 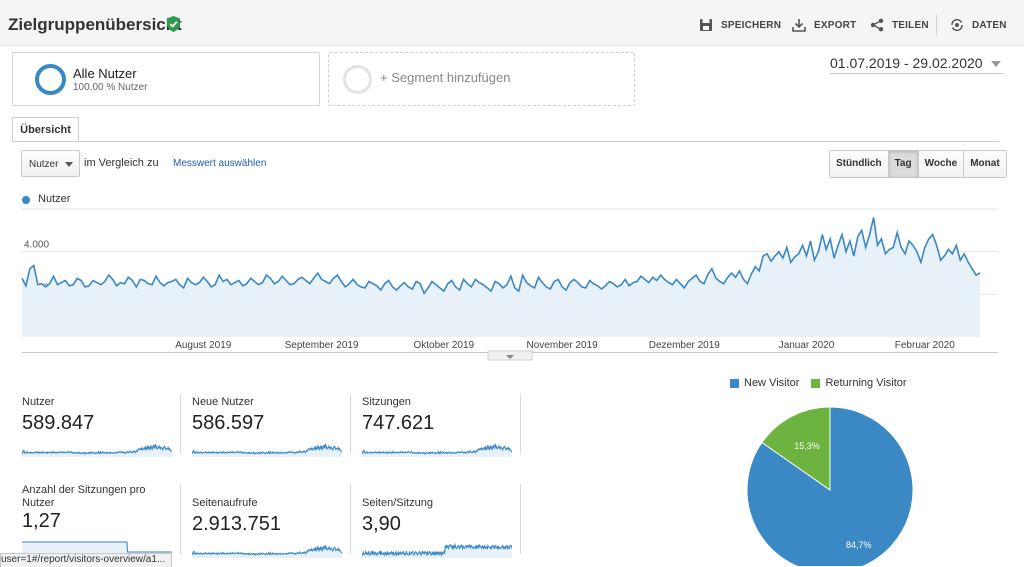 What do you see at coordinates (978, 25) in the screenshot?
I see `data-button: DATEN` at bounding box center [978, 25].